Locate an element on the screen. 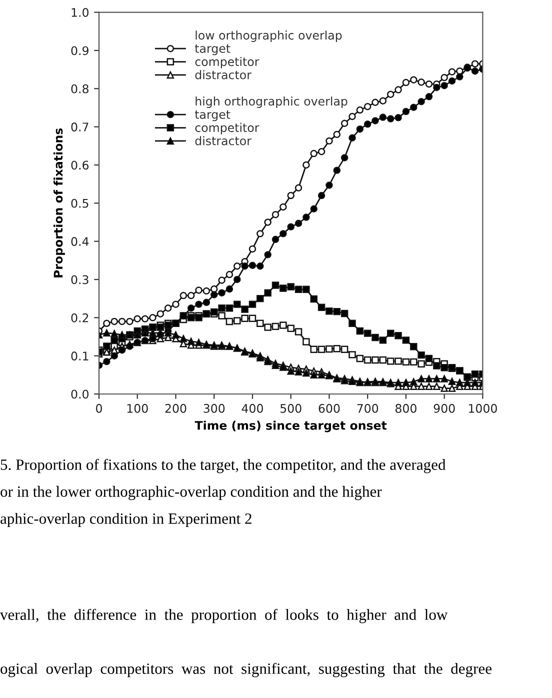  x-tick-label: 600 is located at coordinates (329, 408).